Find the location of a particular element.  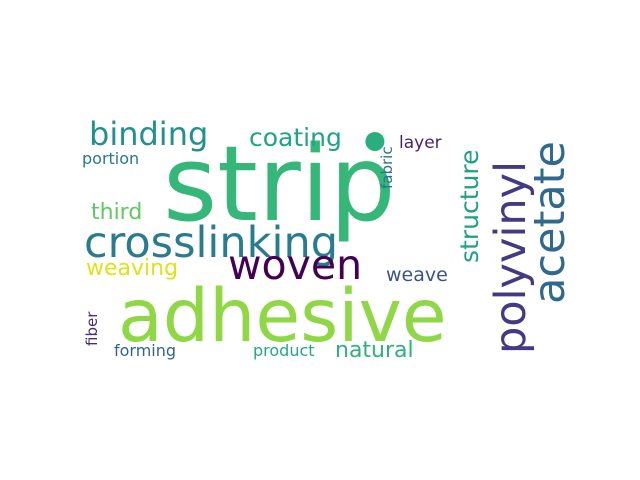

word-third: third is located at coordinates (116, 212).